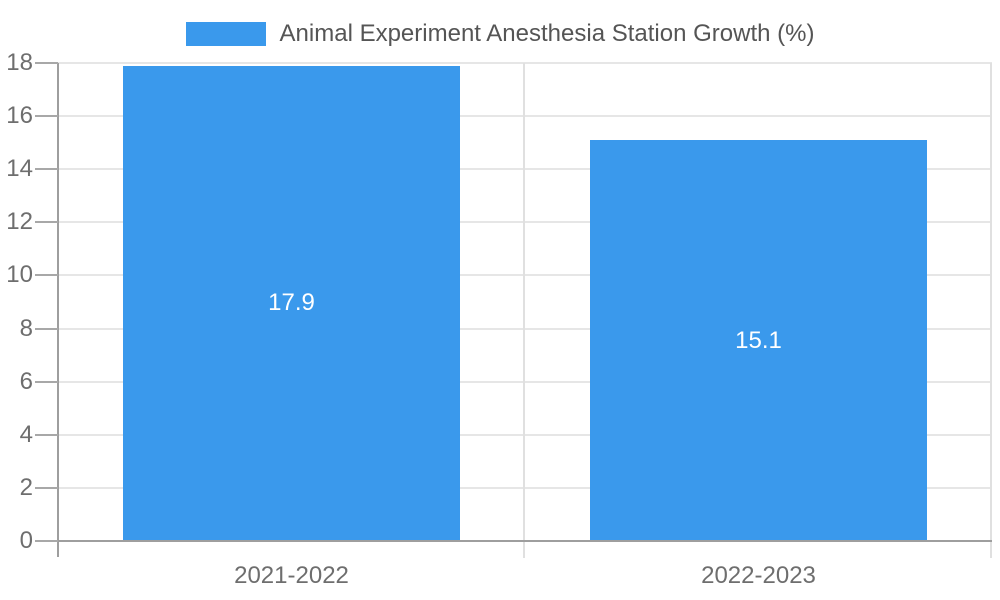 Image resolution: width=1000 pixels, height=600 pixels. I want to click on y-tick-label: 0, so click(26, 540).